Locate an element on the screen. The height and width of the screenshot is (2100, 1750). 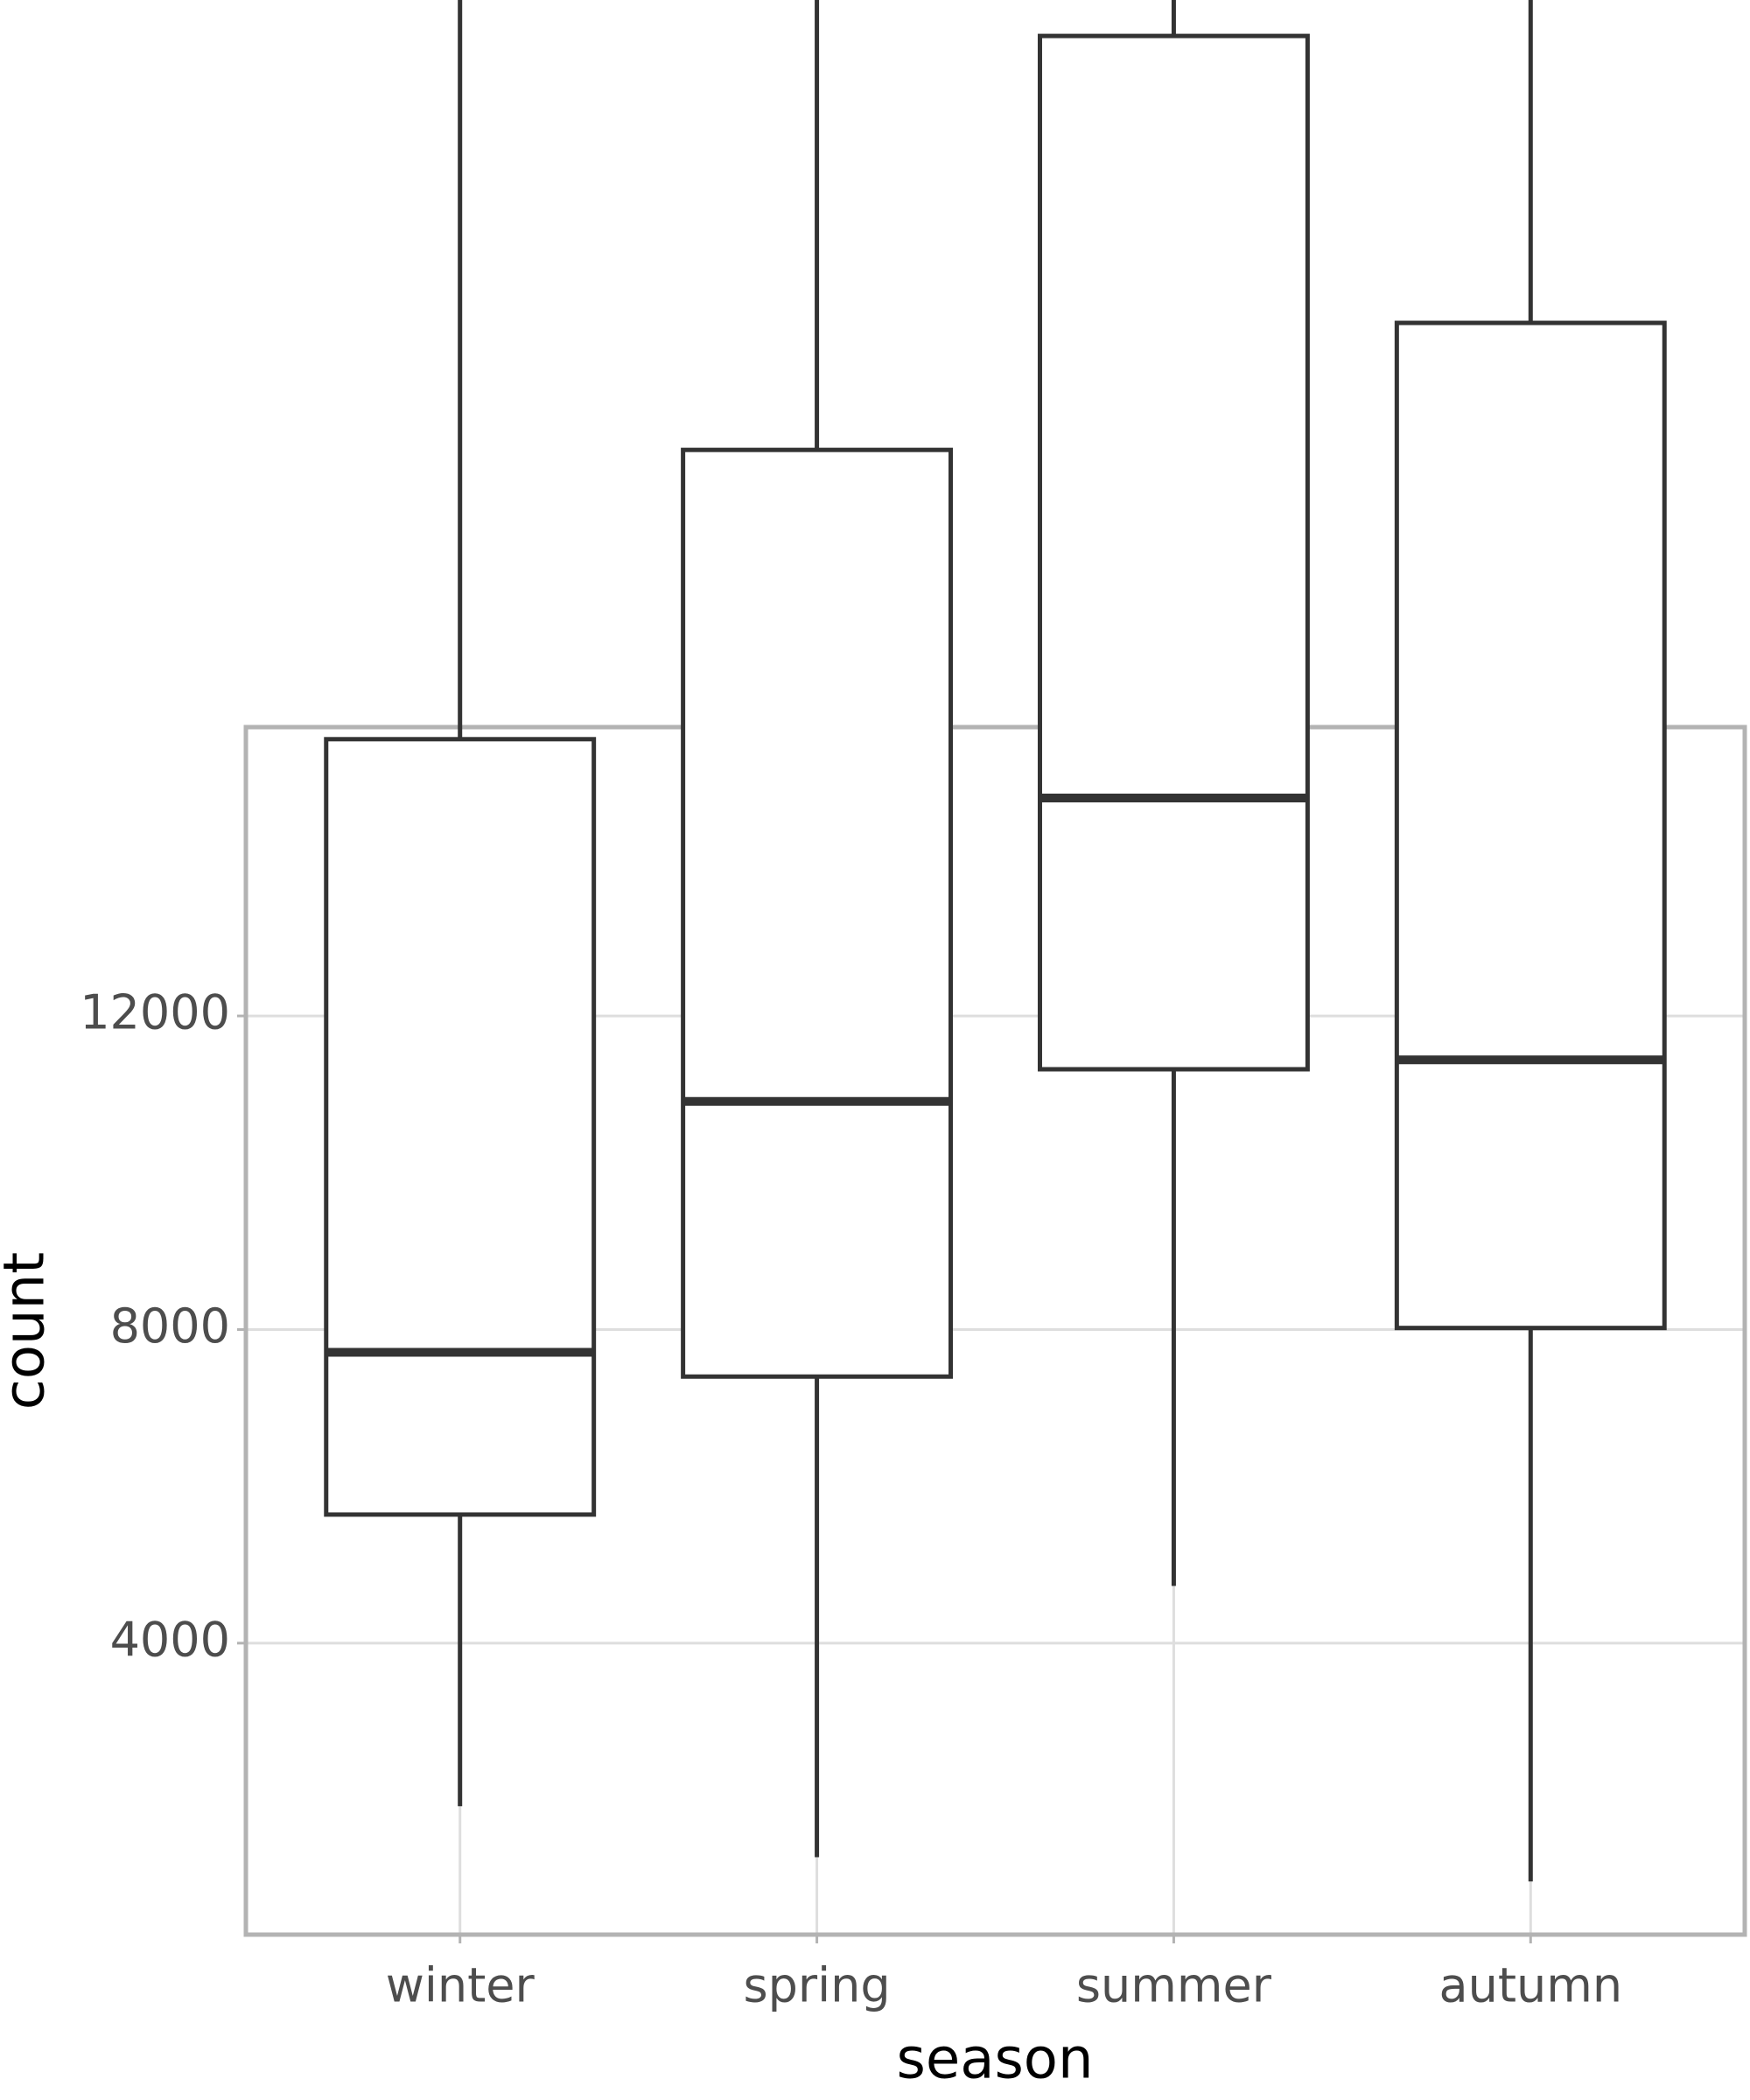
y-tick-label: 4000 is located at coordinates (170, 1640).